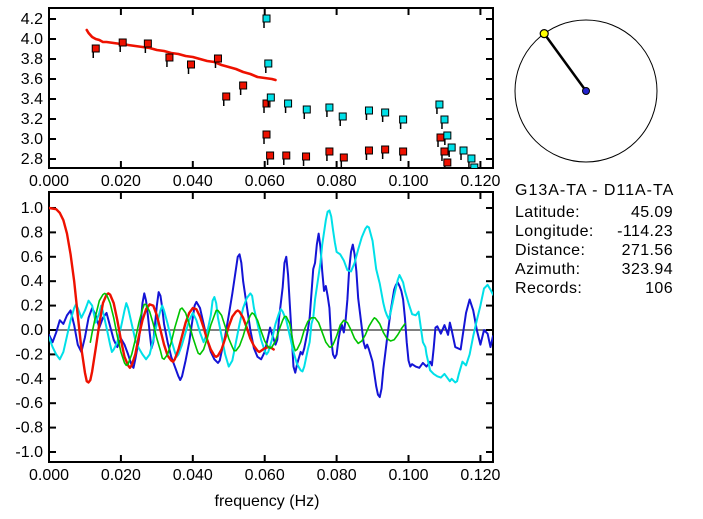 The height and width of the screenshot is (519, 703). Describe the element at coordinates (550, 250) in the screenshot. I see `distance-label: Distance:` at that location.